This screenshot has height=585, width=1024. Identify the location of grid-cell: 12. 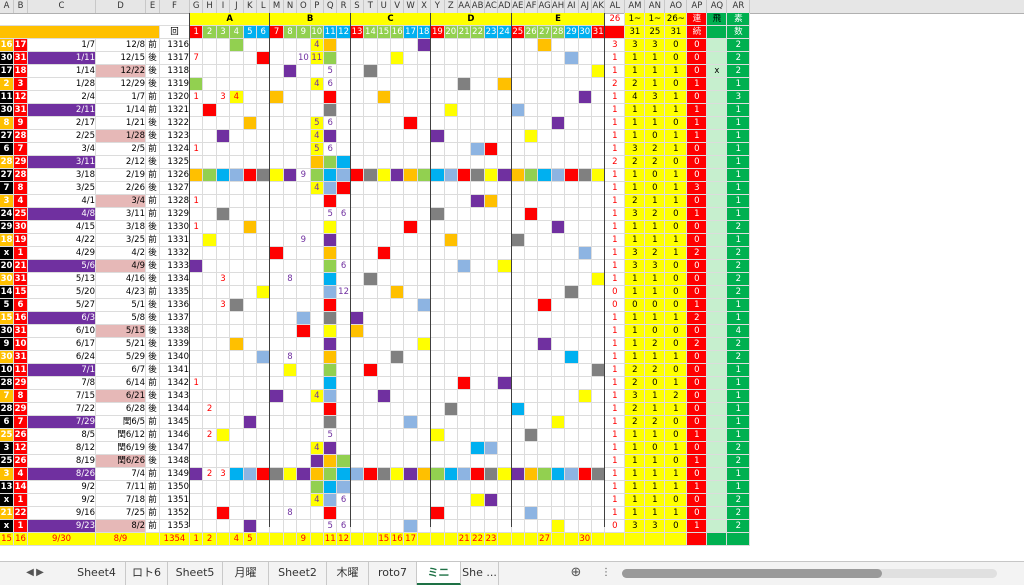
(344, 292).